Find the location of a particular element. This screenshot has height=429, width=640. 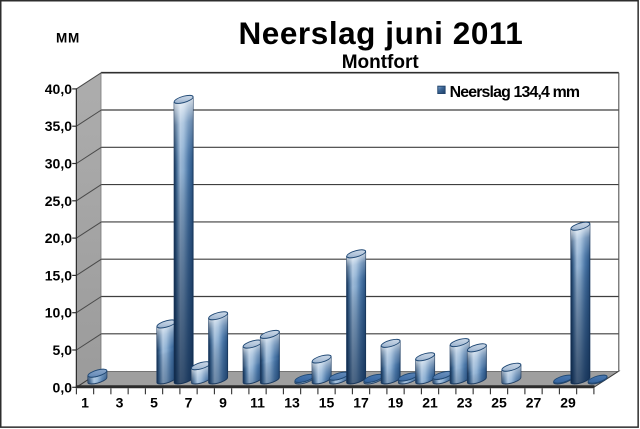

svg-text: 25 is located at coordinates (499, 403).